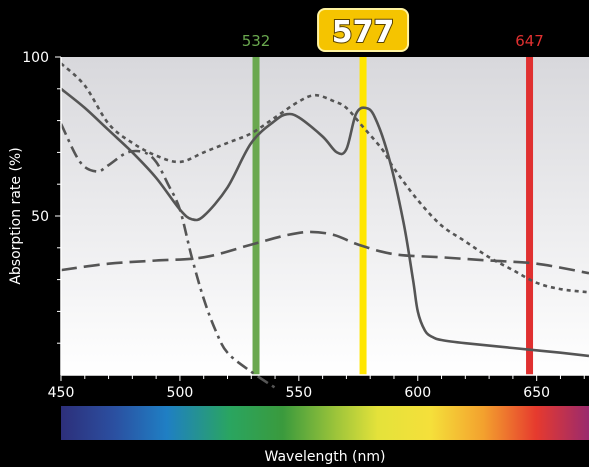 This screenshot has width=589, height=467. Describe the element at coordinates (180, 393) in the screenshot. I see `x-tick-label-500: 500` at that location.